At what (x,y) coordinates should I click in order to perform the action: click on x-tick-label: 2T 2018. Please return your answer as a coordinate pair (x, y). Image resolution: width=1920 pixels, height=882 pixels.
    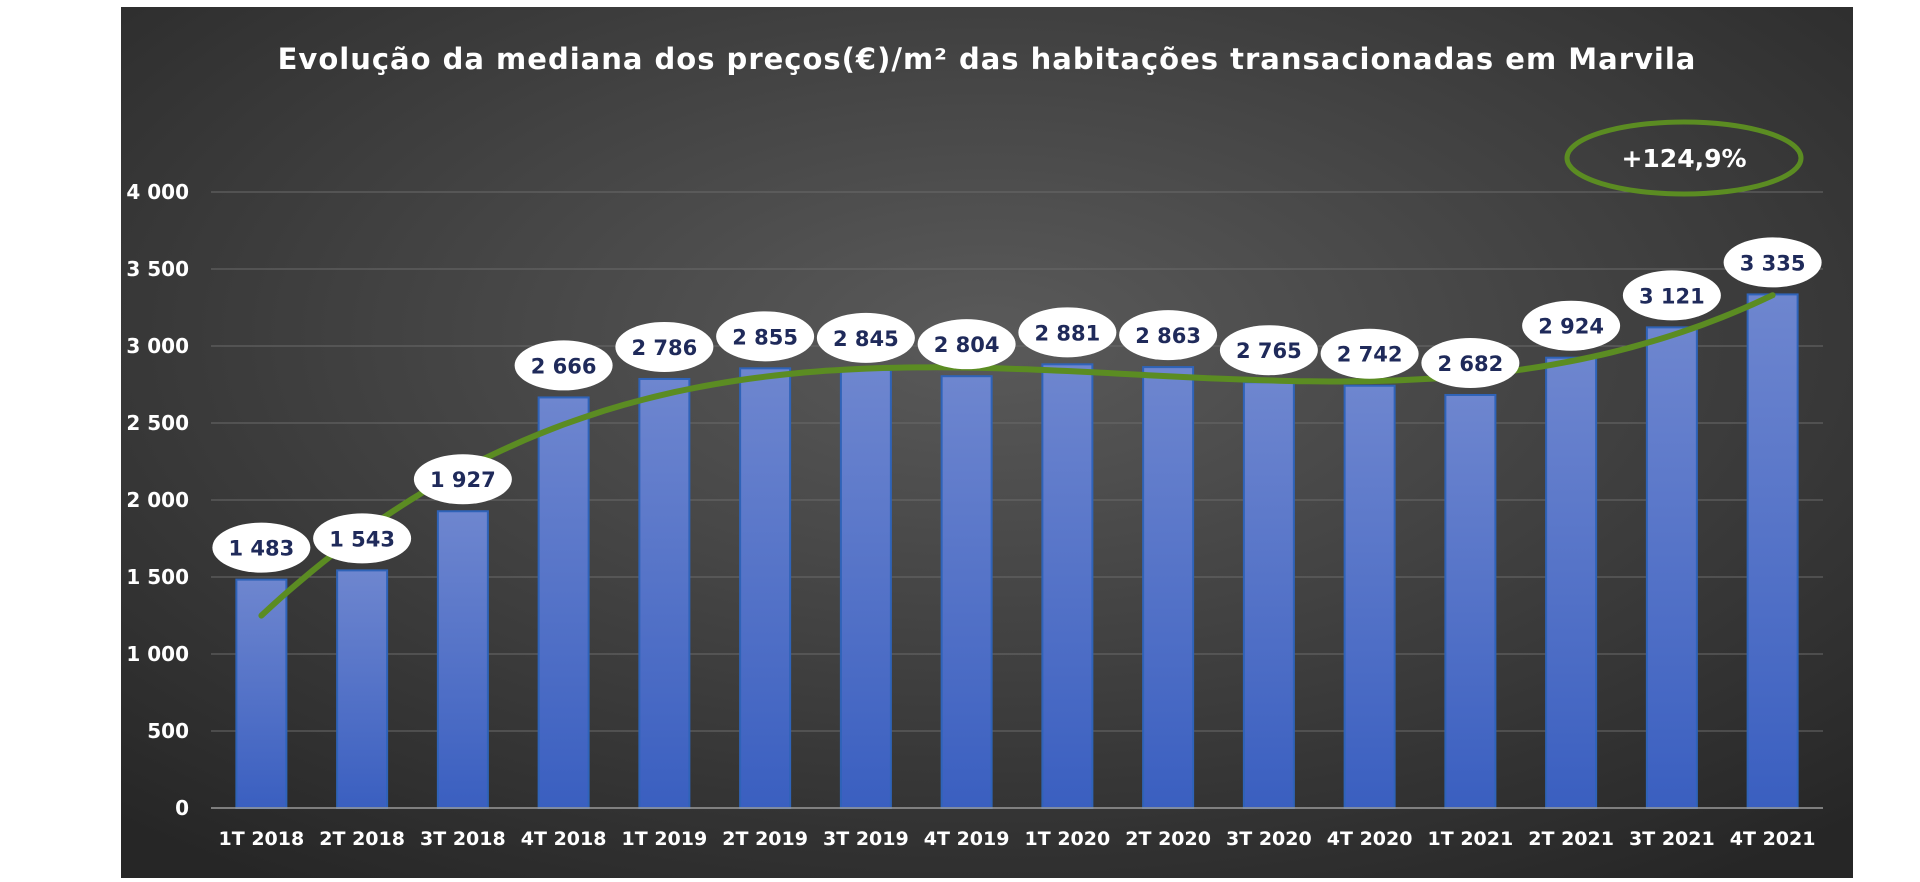
    Looking at the image, I should click on (362, 839).